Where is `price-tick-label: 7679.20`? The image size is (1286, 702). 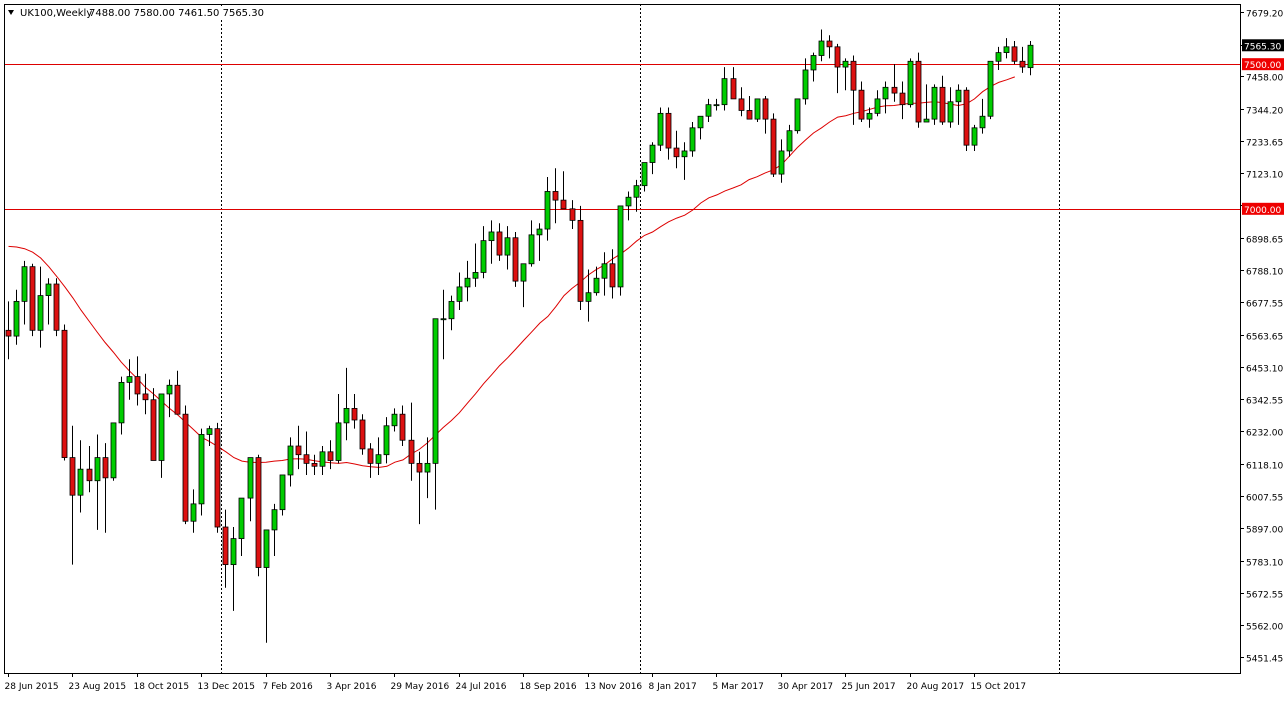
price-tick-label: 7679.20 is located at coordinates (1264, 15).